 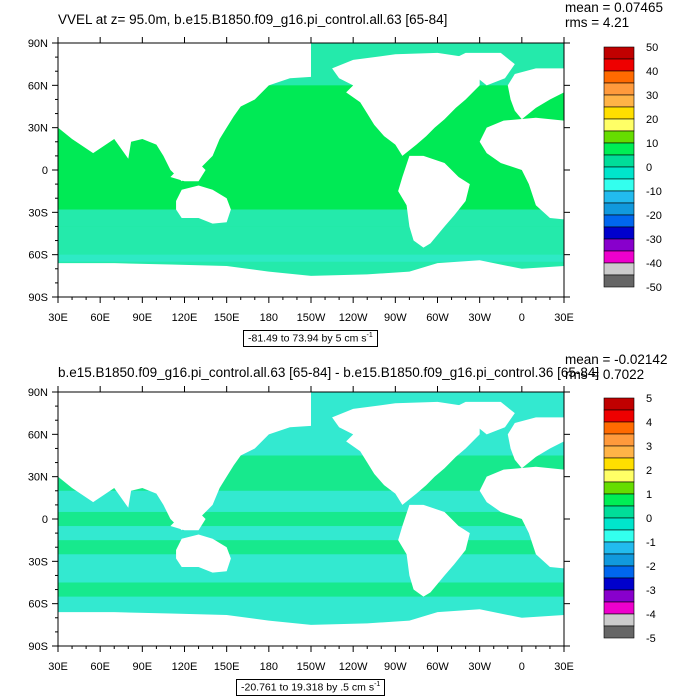 I want to click on colorbar-label: -30, so click(x=654, y=240).